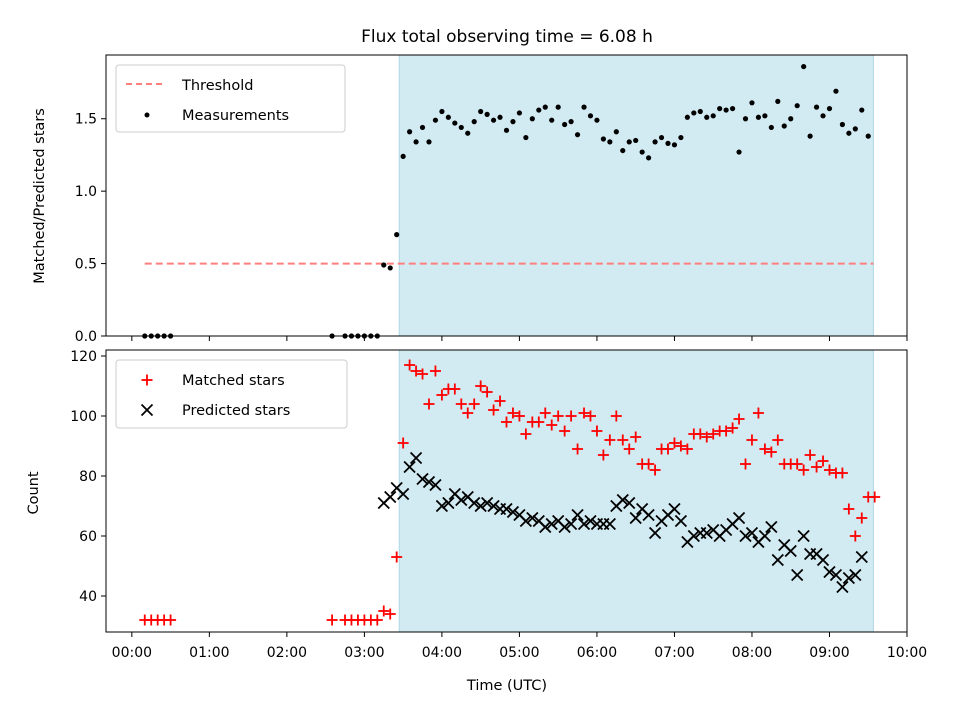 The width and height of the screenshot is (960, 720). What do you see at coordinates (86, 337) in the screenshot?
I see `y-tick-label: 0.0` at bounding box center [86, 337].